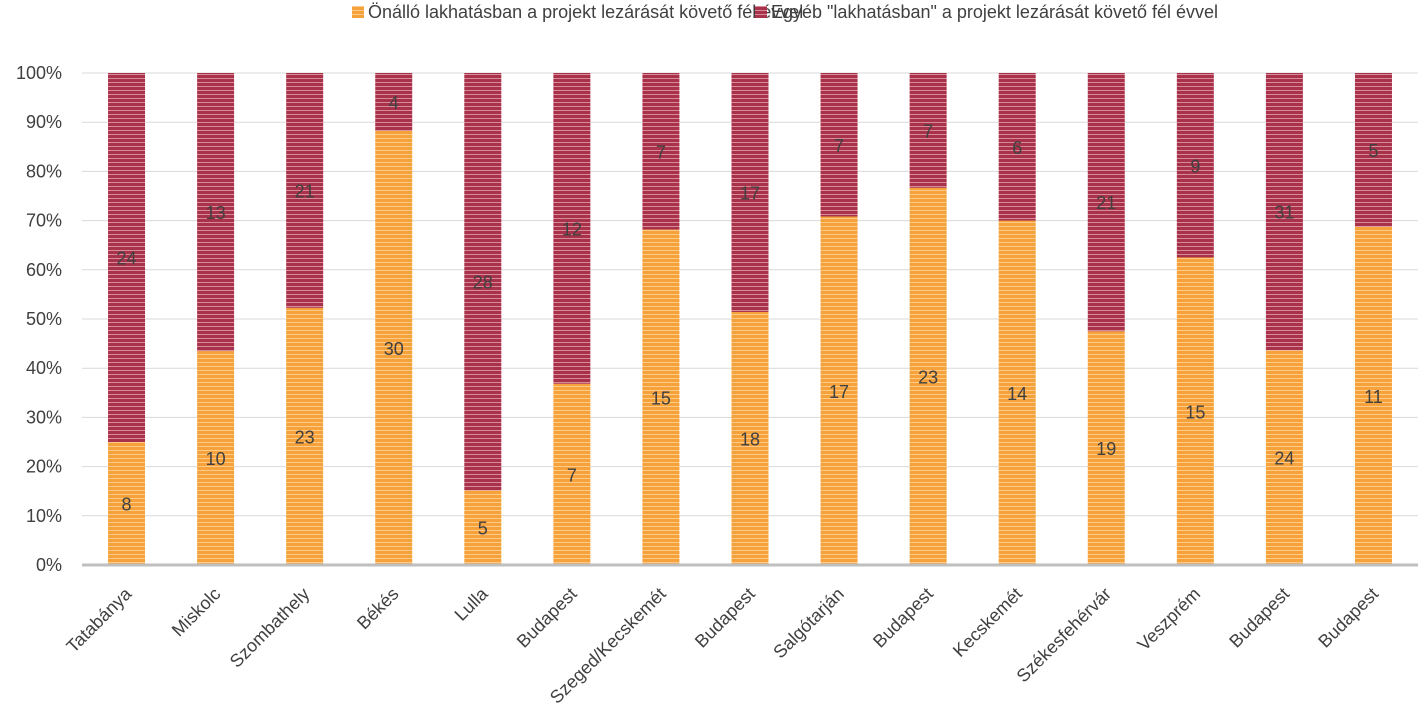 Image resolution: width=1427 pixels, height=724 pixels. What do you see at coordinates (39, 73) in the screenshot?
I see `y-tick-label: 100%` at bounding box center [39, 73].